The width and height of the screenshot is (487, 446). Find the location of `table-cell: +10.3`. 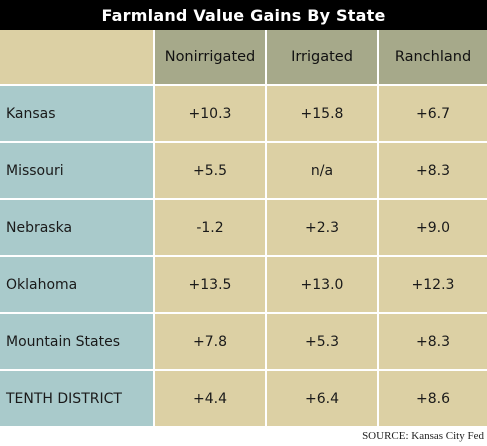

table-cell: +10.3 is located at coordinates (210, 113).